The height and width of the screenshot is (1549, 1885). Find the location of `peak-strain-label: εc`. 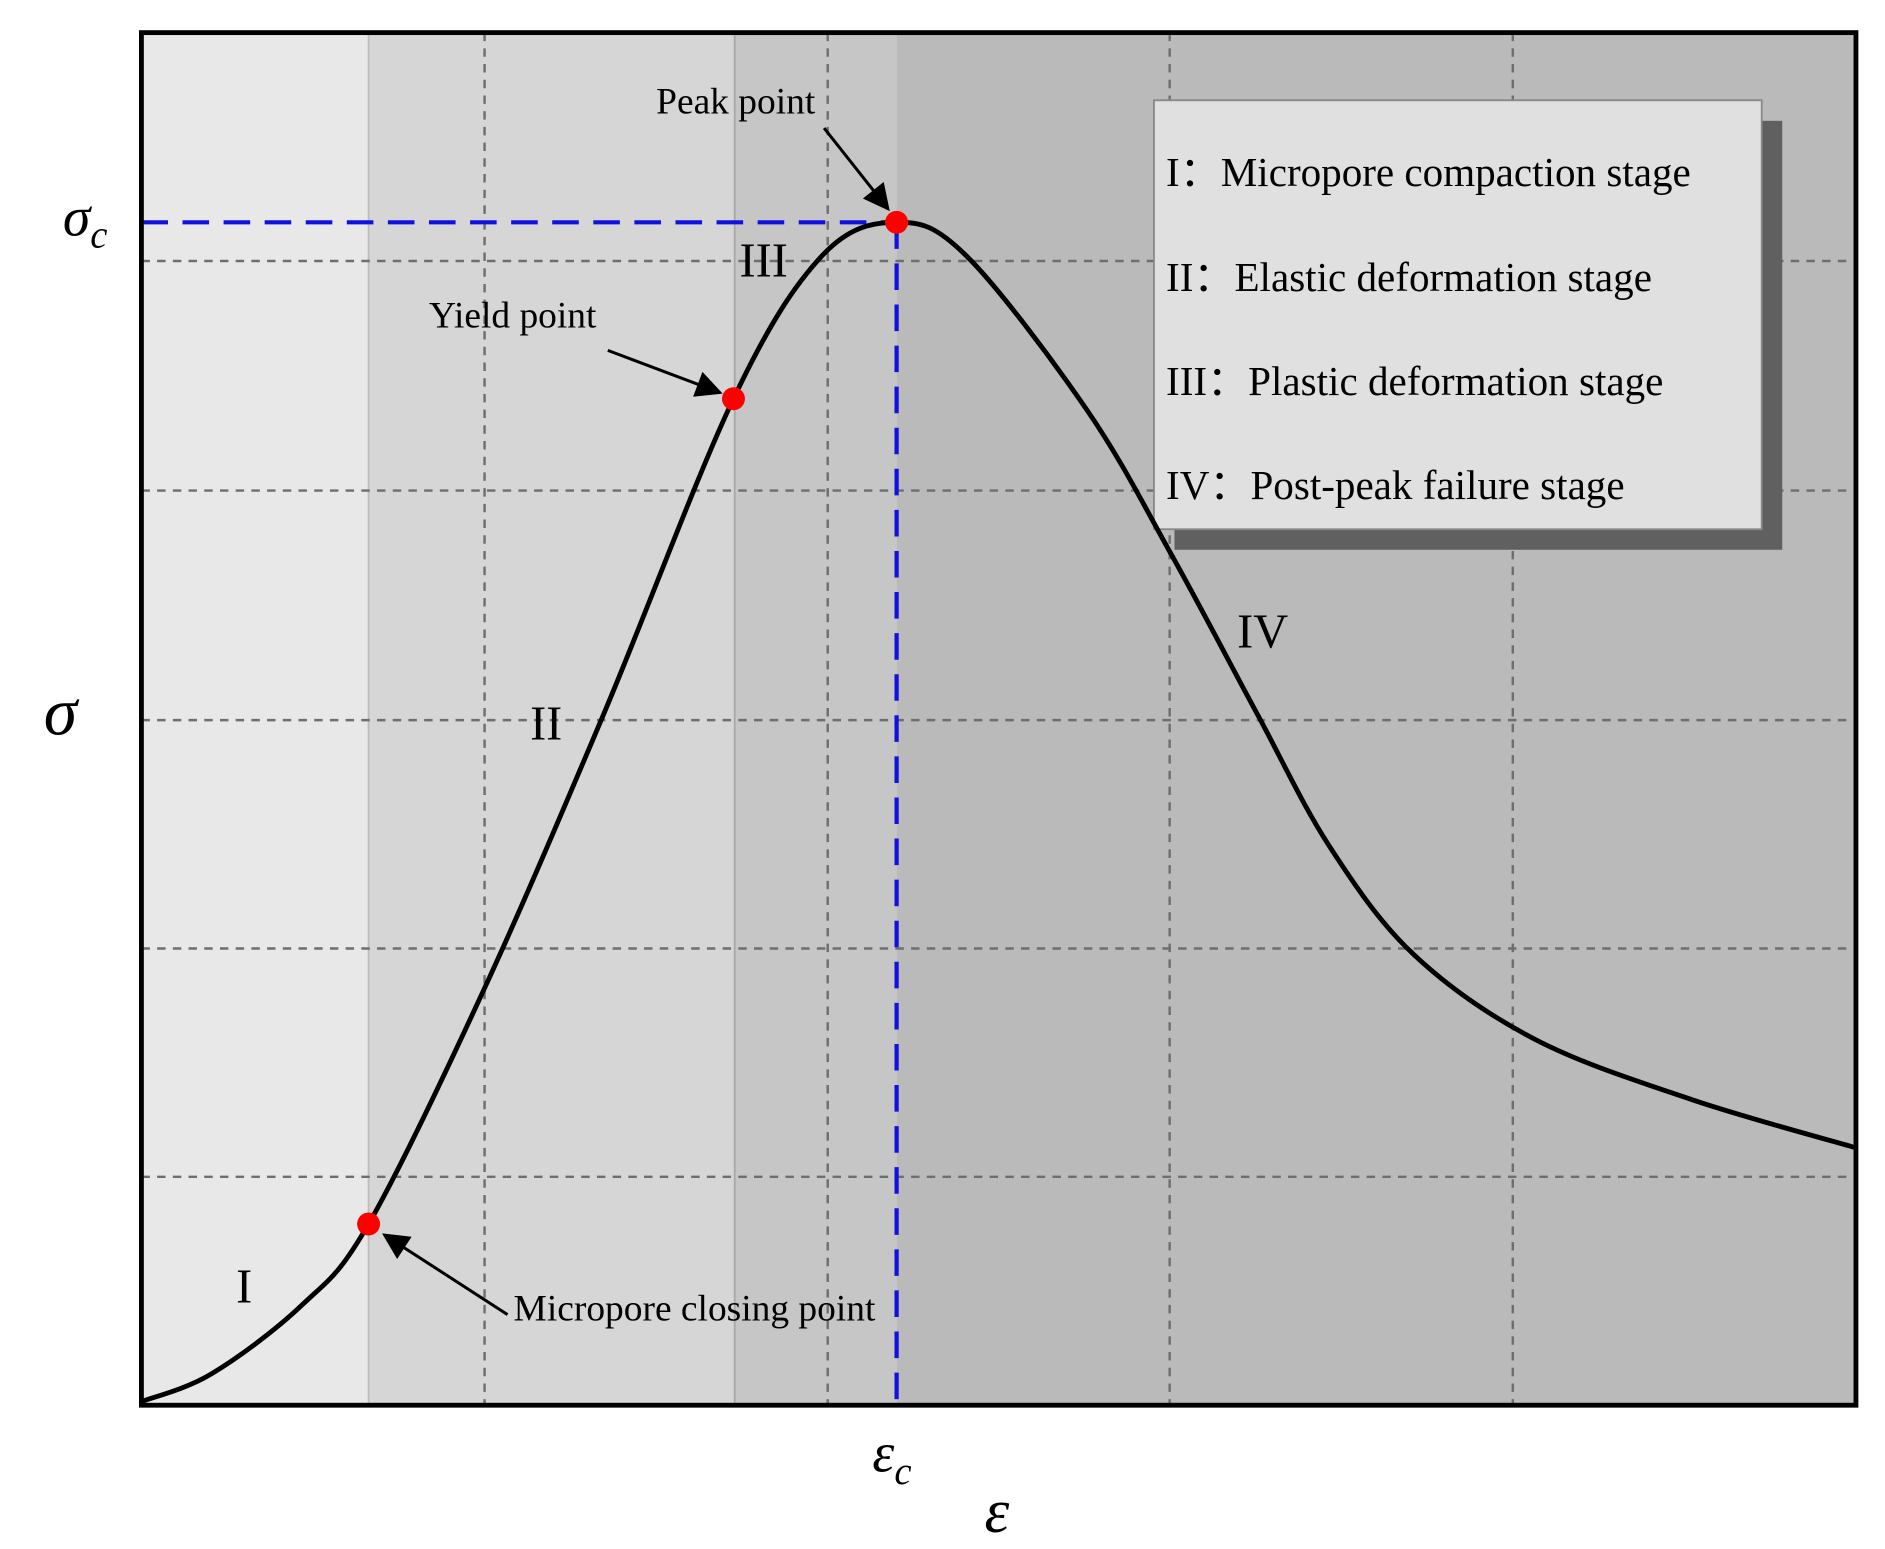

peak-strain-label: εc is located at coordinates (891, 1458).